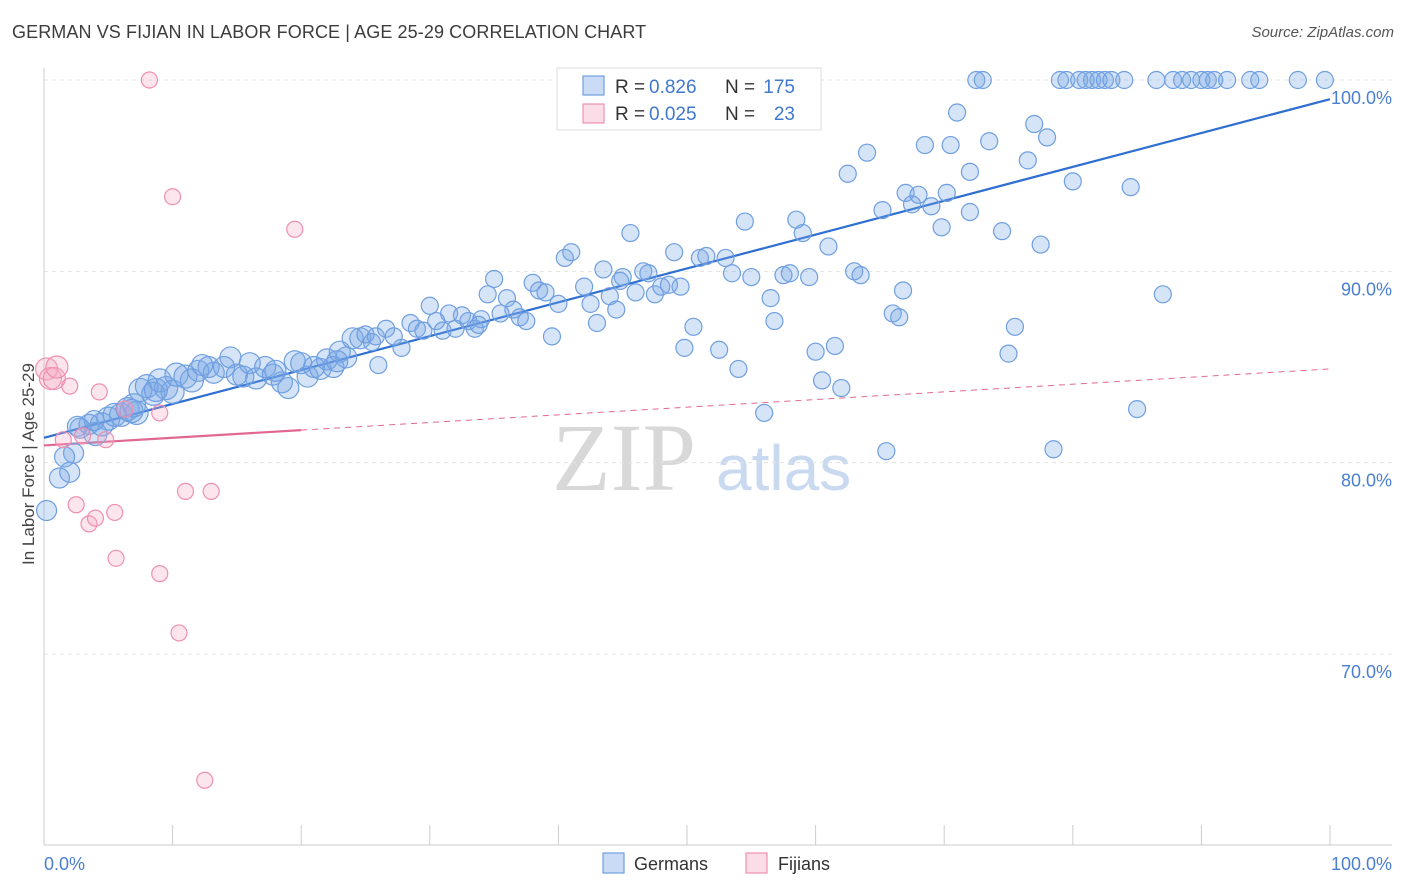  What do you see at coordinates (784, 114) in the screenshot?
I see `legend-n-value-fijians: 23` at bounding box center [784, 114].